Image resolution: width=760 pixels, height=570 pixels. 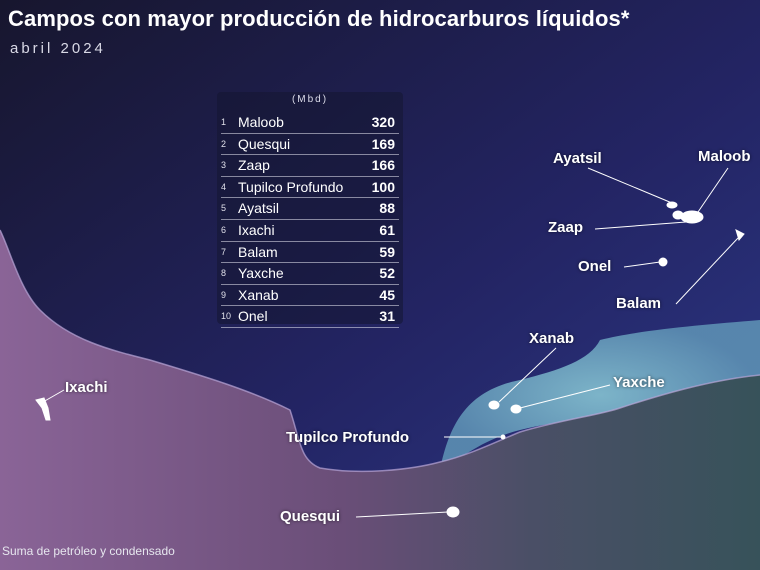 I want to click on field-marker-quesqui, so click(x=453, y=512).